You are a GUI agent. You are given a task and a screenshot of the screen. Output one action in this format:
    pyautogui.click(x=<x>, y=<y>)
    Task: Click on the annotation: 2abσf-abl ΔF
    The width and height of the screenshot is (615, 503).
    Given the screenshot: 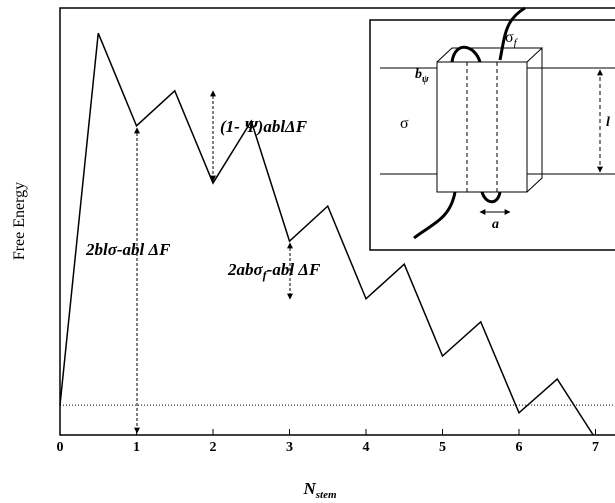 What is the action you would take?
    pyautogui.click(x=274, y=271)
    